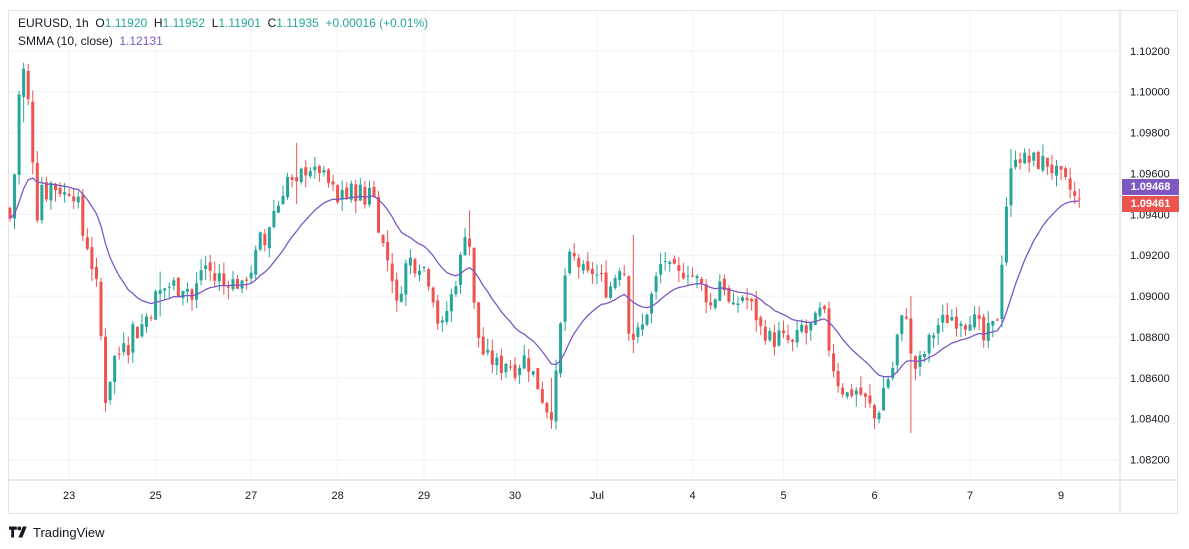 This screenshot has width=1189, height=549. What do you see at coordinates (597, 496) in the screenshot?
I see `x-tick-label: Jul` at bounding box center [597, 496].